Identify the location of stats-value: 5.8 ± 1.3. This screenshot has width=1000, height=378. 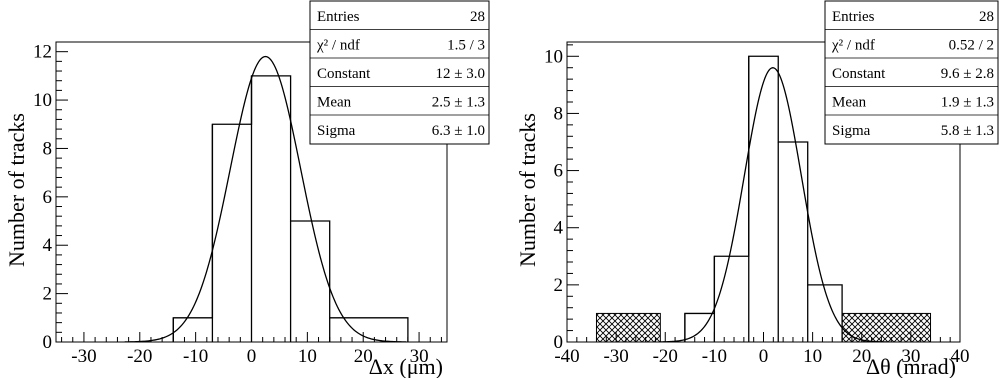
(967, 131).